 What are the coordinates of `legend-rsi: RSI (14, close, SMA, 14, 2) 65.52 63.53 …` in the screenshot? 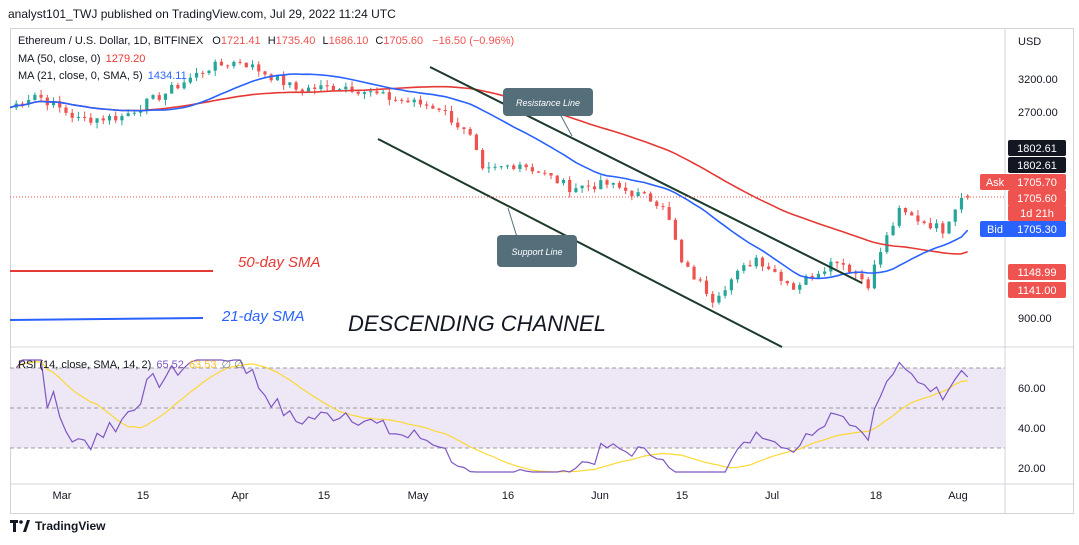 It's located at (131, 364).